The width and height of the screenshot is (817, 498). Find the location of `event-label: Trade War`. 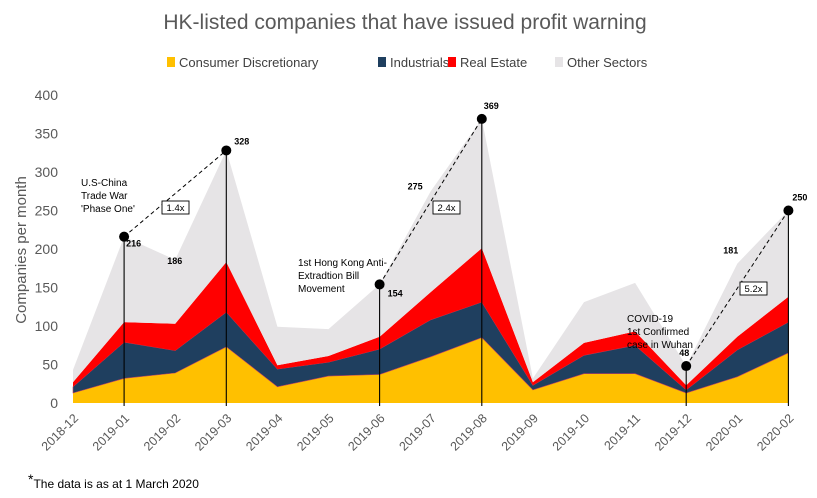

event-label: Trade War is located at coordinates (104, 196).